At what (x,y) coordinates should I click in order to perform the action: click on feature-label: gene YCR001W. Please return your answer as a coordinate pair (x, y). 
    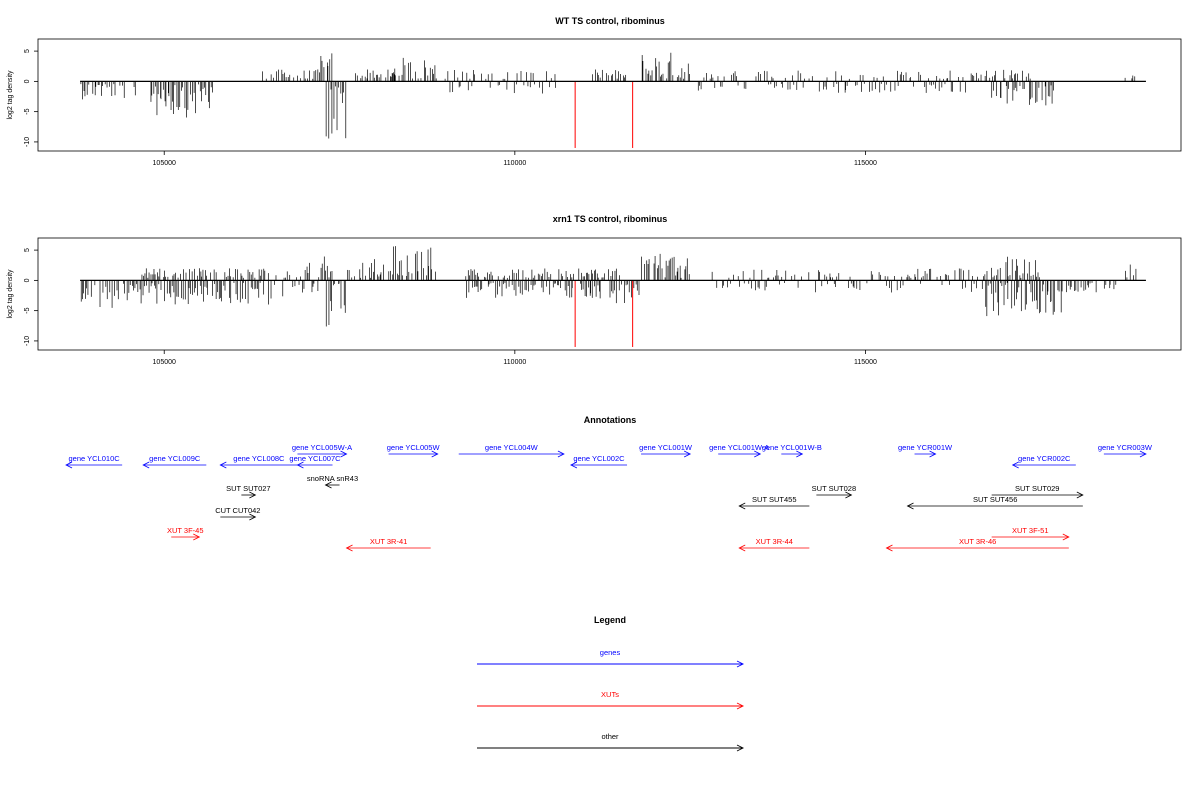
    Looking at the image, I should click on (925, 447).